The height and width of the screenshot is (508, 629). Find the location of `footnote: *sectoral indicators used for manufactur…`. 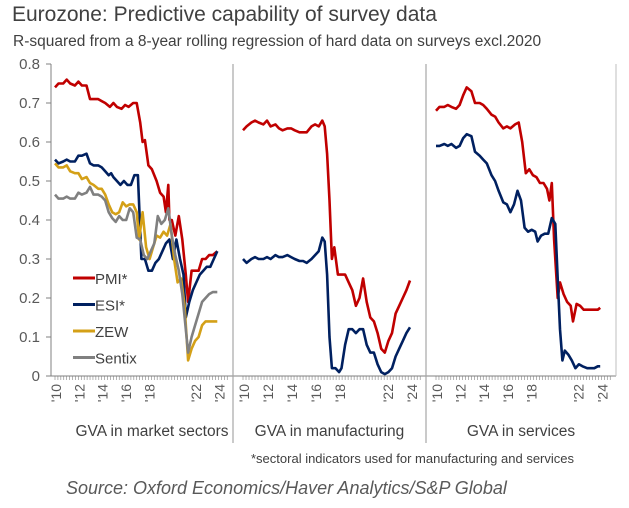

footnote: *sectoral indicators used for manufactur… is located at coordinates (412, 458).